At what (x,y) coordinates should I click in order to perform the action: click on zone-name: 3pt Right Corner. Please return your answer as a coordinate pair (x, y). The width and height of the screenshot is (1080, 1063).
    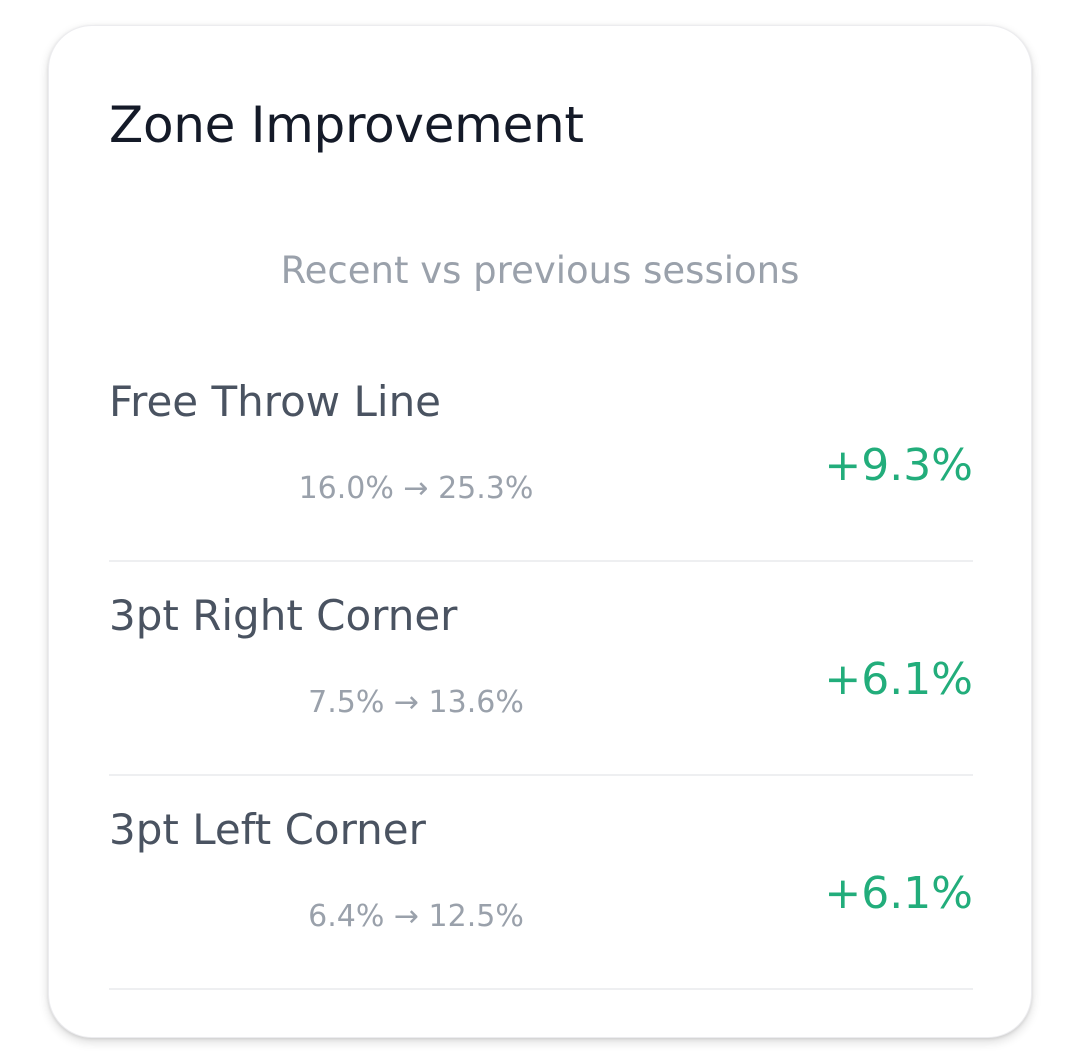
    Looking at the image, I should click on (283, 615).